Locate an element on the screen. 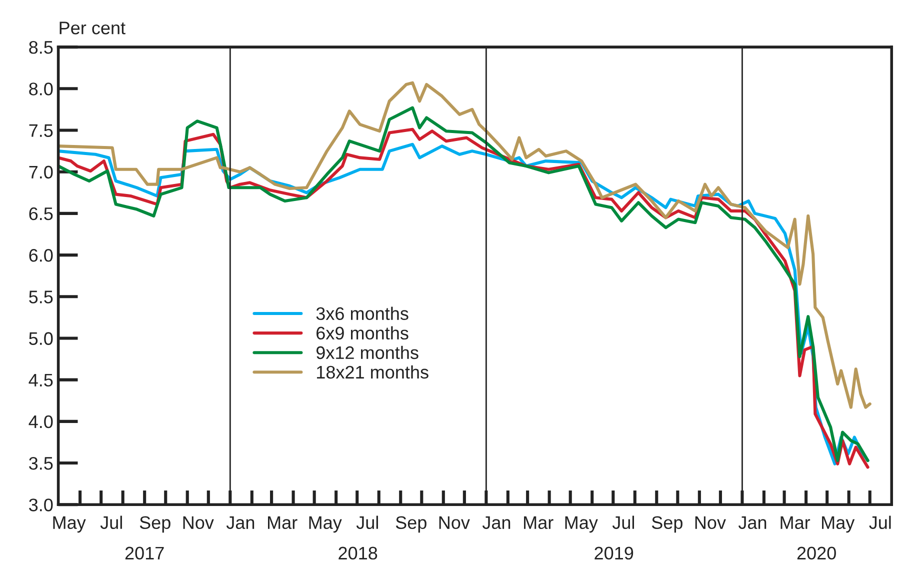 Image resolution: width=897 pixels, height=567 pixels. y-tick-label: 8.5 is located at coordinates (41, 47).